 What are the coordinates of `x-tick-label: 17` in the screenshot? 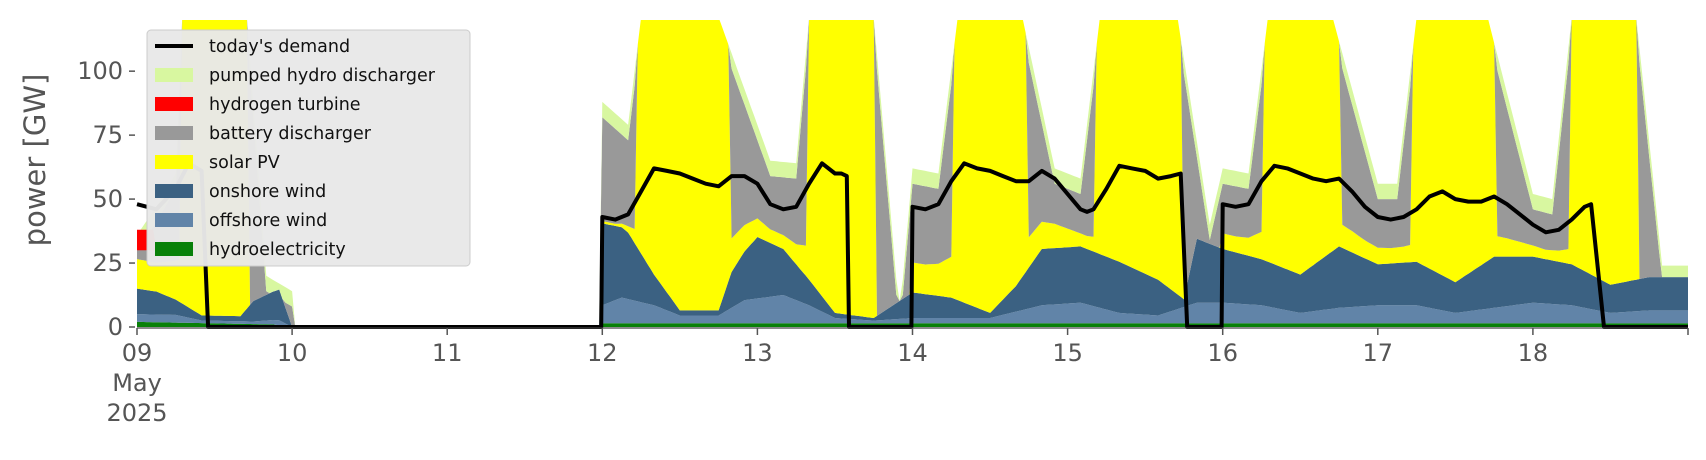 It's located at (1378, 353).